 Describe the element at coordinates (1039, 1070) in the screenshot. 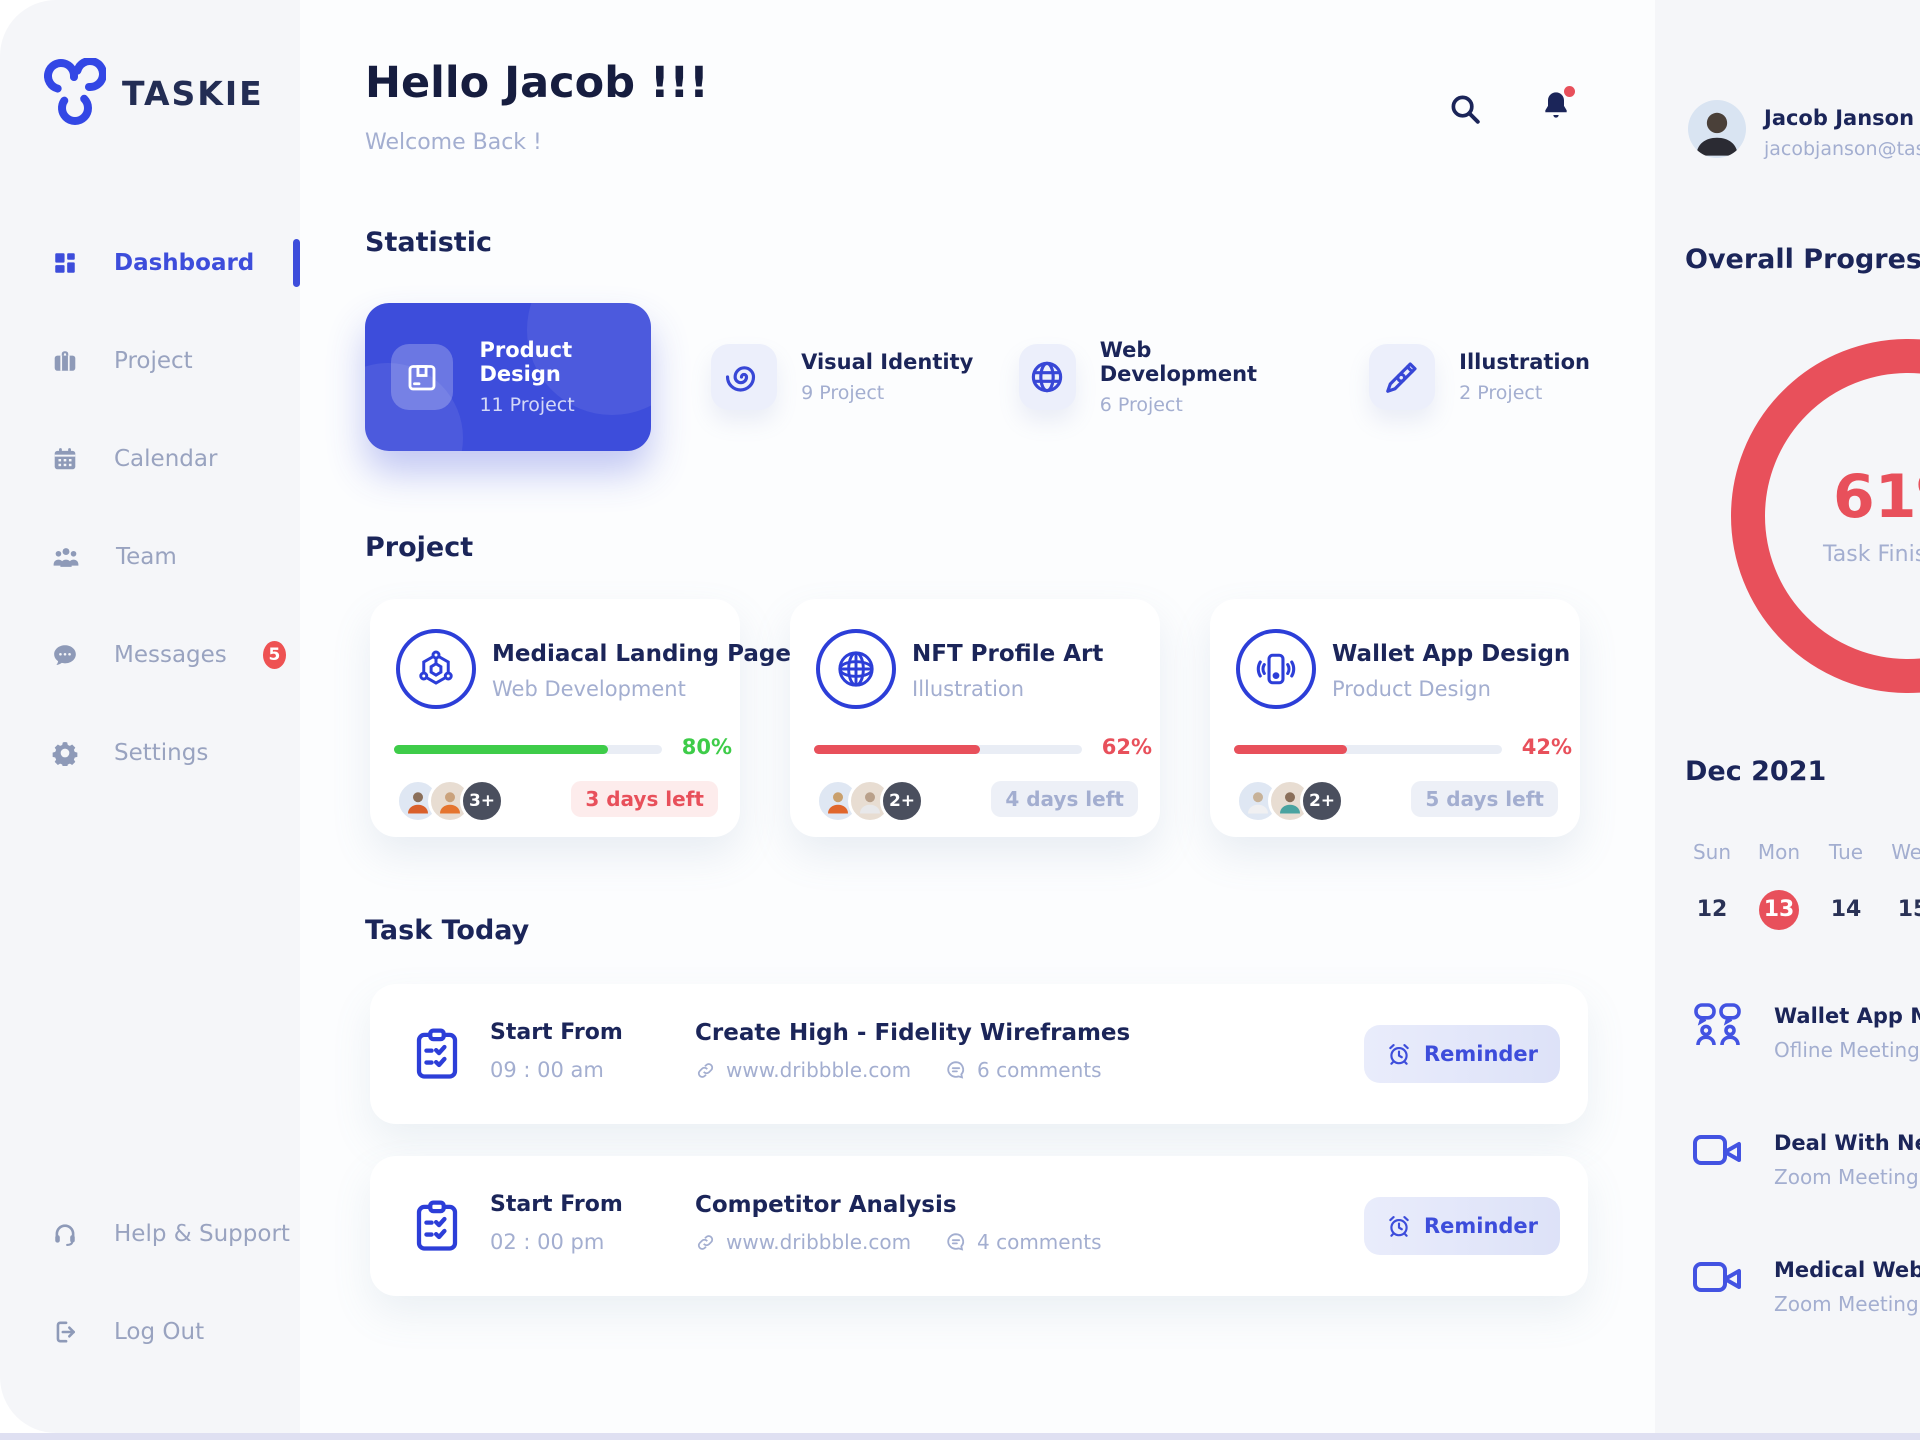

I see `task-comments-text: 6 comments` at that location.